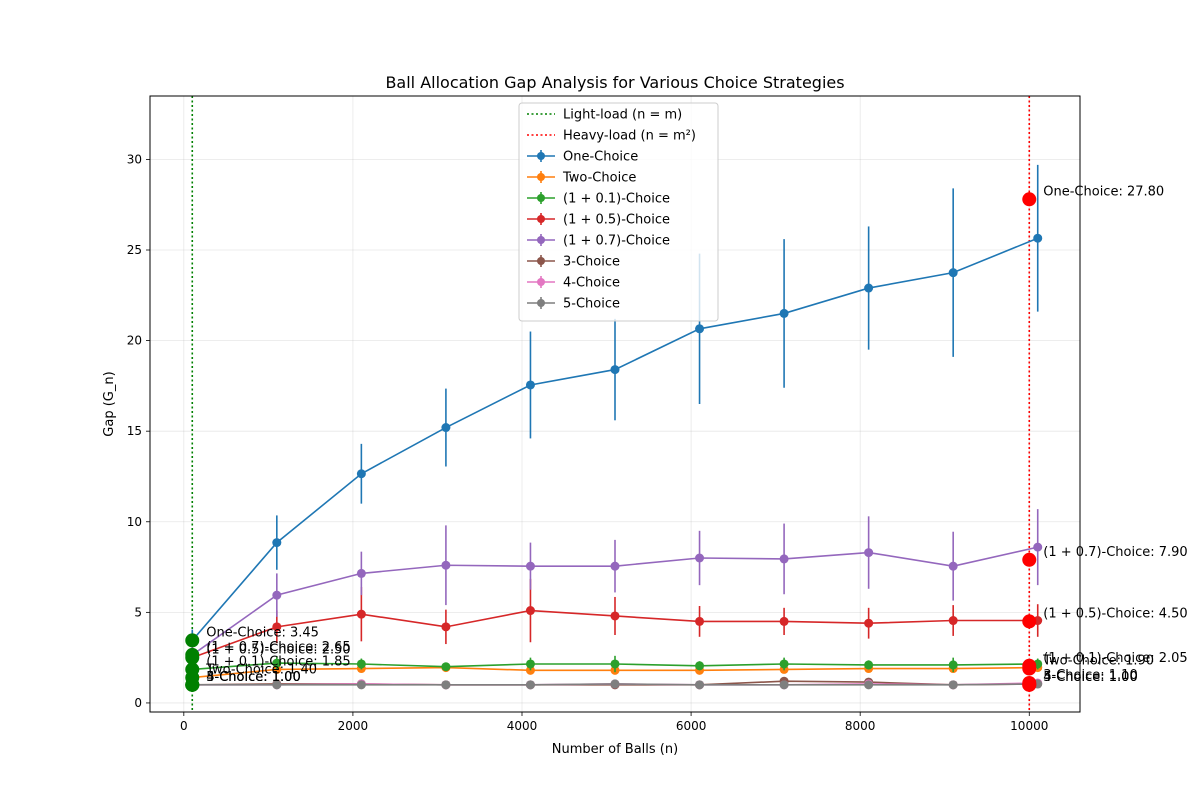 The width and height of the screenshot is (1200, 800). I want to click on y-tick-label: 25, so click(134, 250).